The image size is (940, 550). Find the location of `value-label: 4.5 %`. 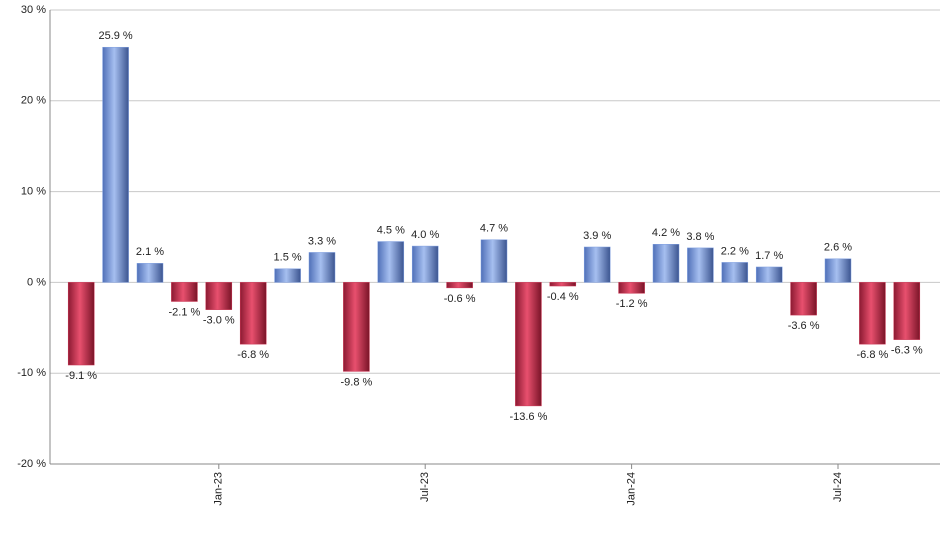

value-label: 4.5 % is located at coordinates (391, 230).